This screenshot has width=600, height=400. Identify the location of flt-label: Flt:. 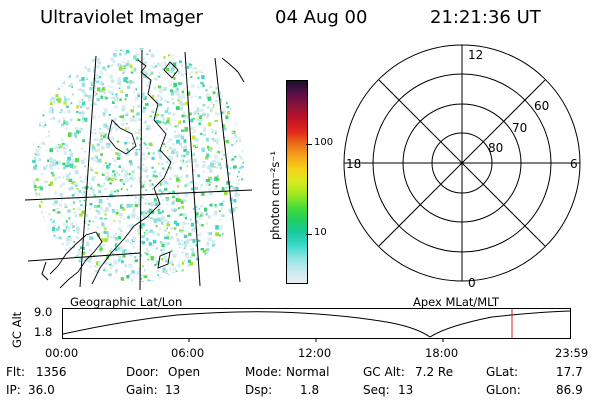
(15, 372).